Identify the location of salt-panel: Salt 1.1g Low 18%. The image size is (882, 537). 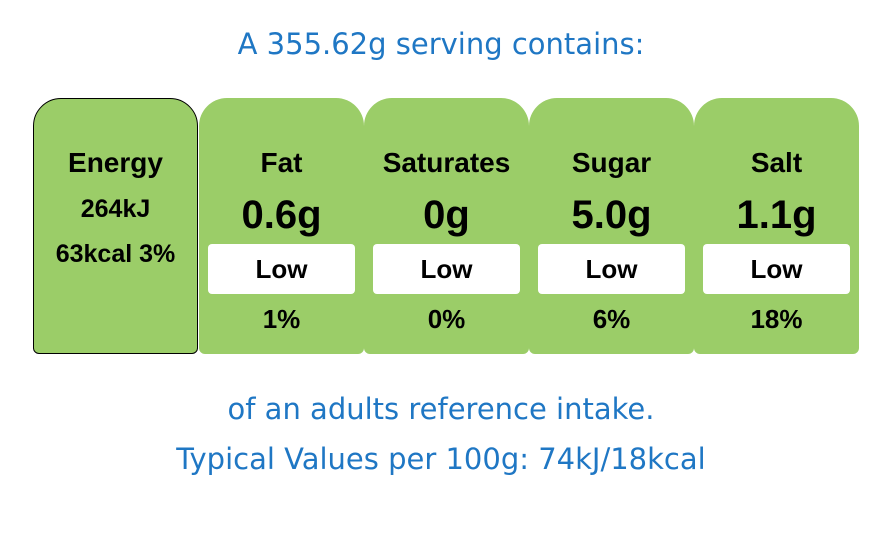
(776, 226).